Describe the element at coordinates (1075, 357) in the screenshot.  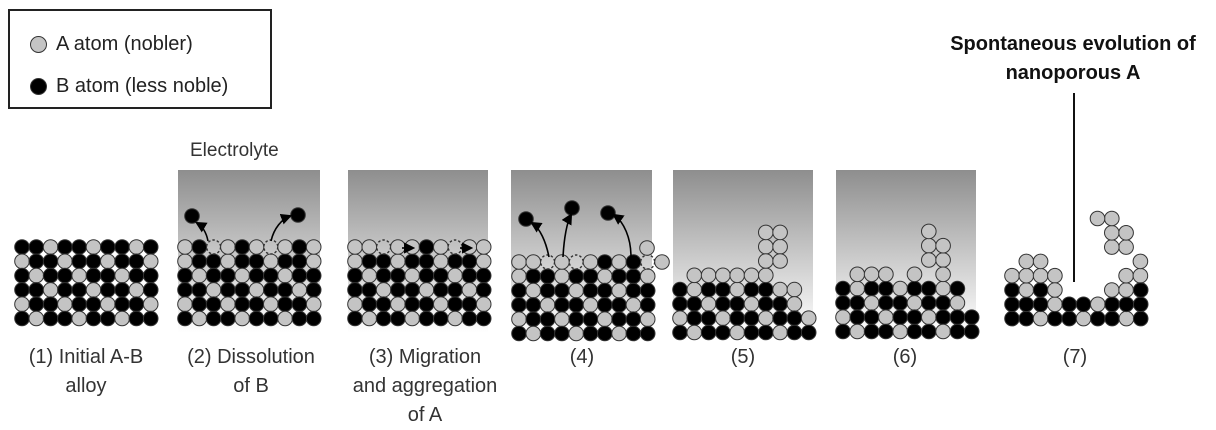
I see `caption-7-line-1: (7)` at that location.